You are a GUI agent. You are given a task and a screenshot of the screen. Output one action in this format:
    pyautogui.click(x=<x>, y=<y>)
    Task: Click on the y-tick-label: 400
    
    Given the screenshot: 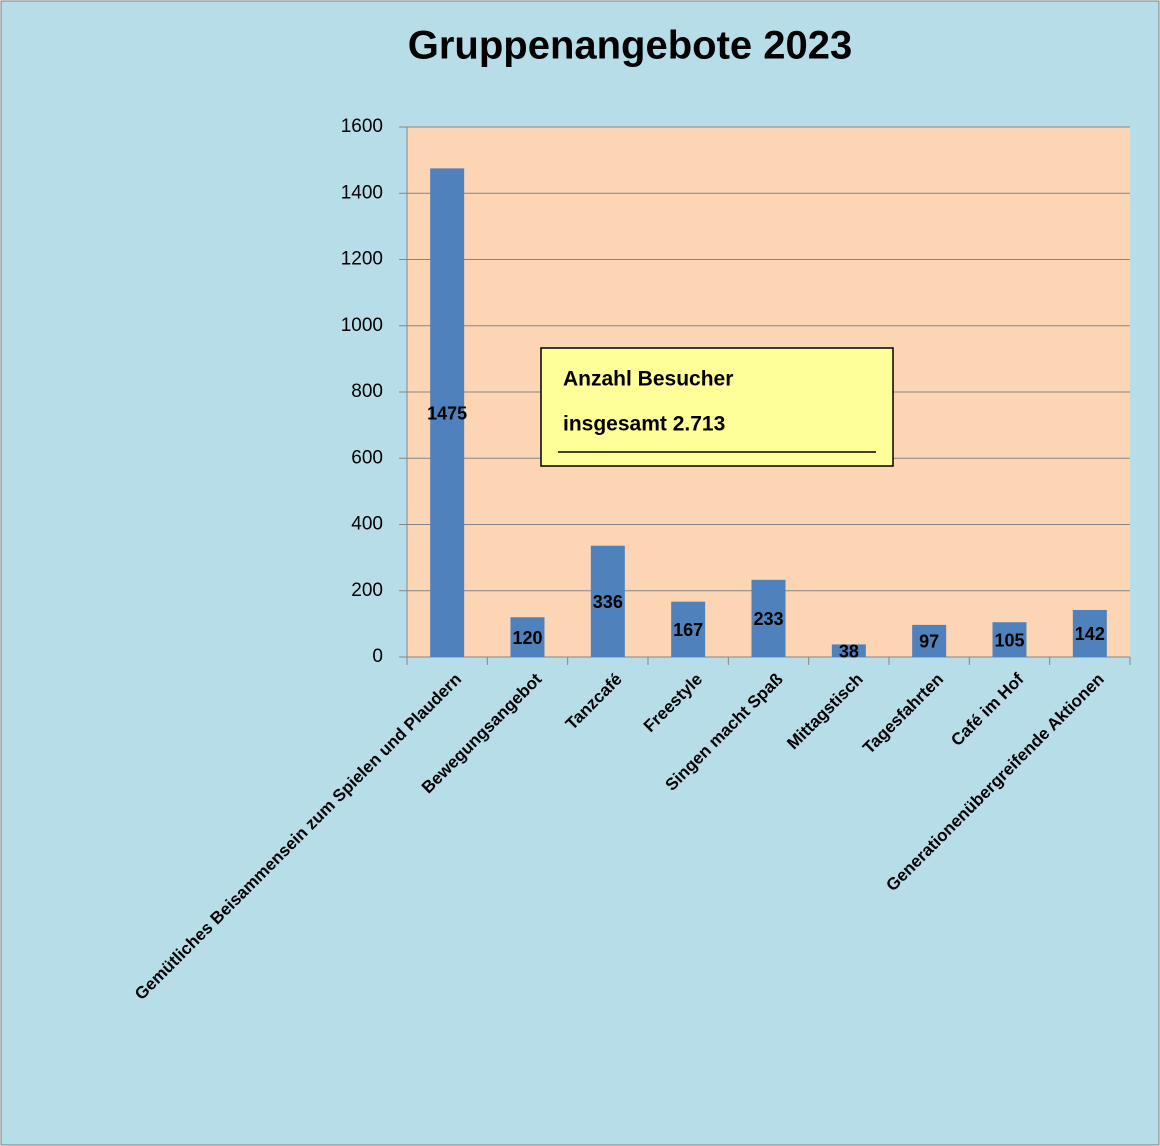 What is the action you would take?
    pyautogui.click(x=367, y=524)
    